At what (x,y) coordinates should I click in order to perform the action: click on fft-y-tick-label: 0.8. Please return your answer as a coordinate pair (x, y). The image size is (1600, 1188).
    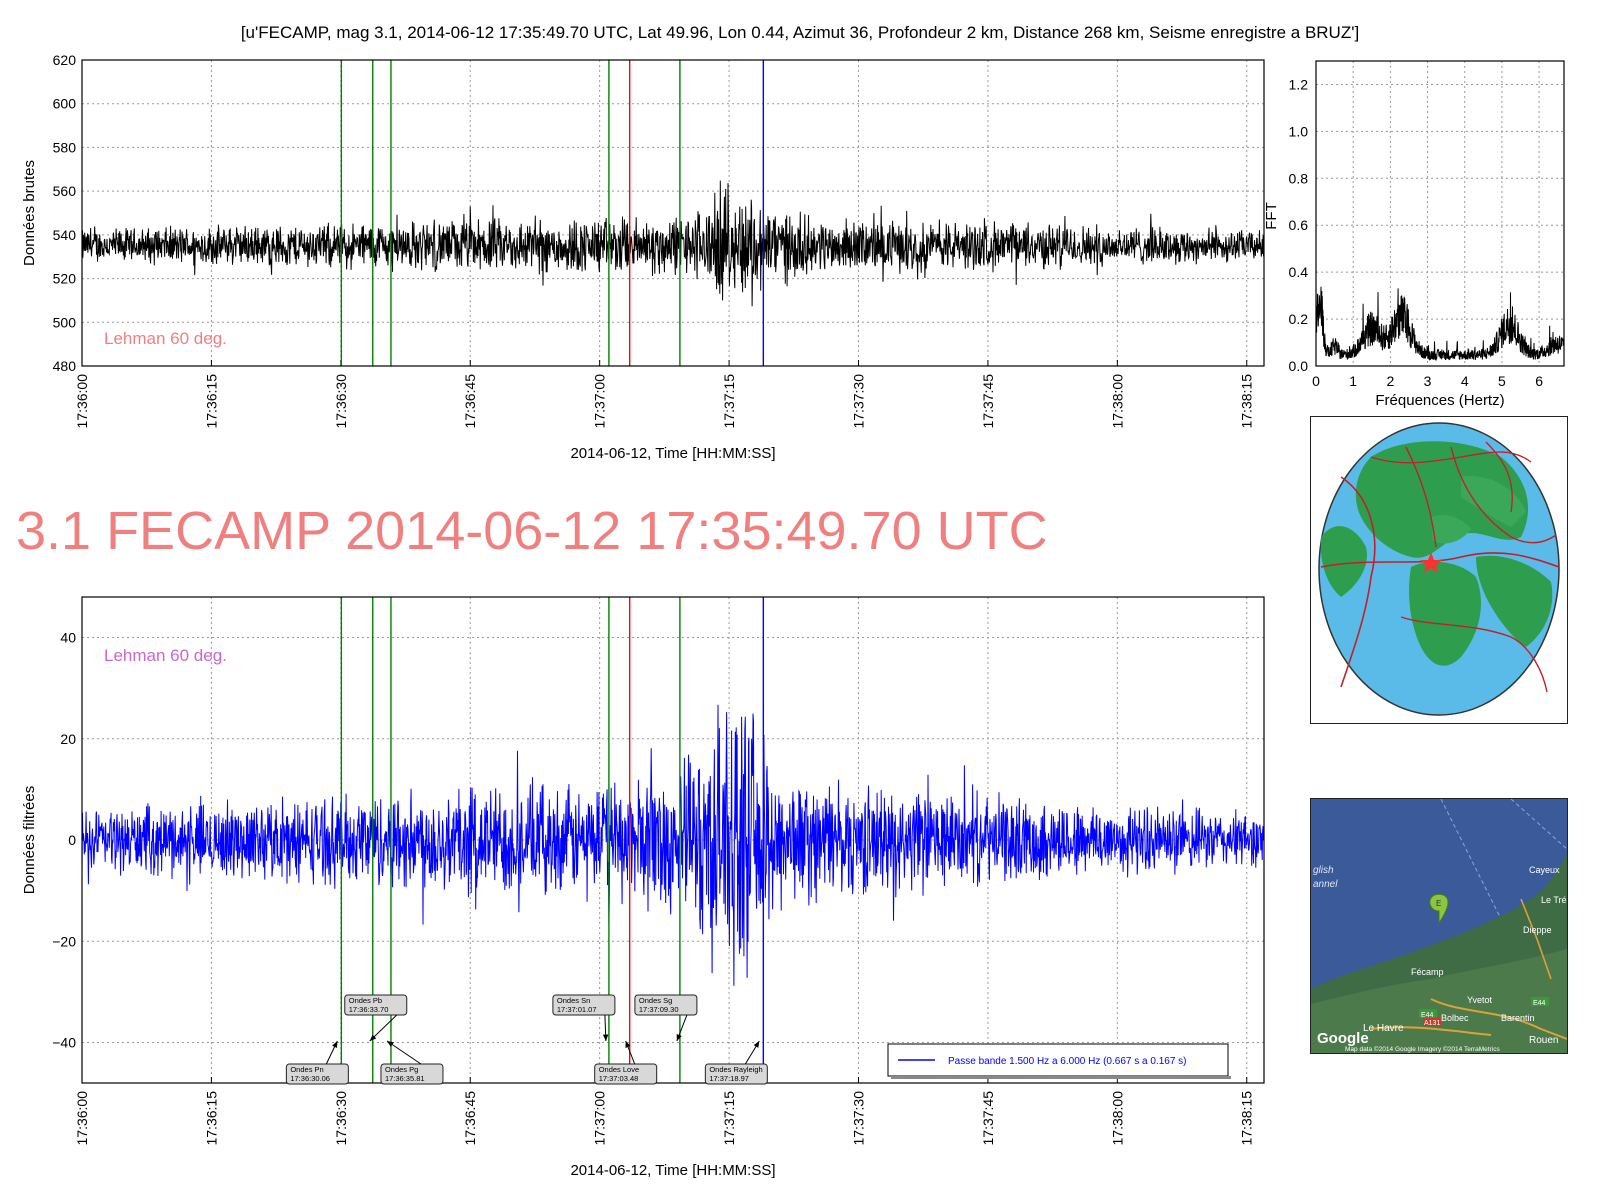
    Looking at the image, I should click on (1299, 178).